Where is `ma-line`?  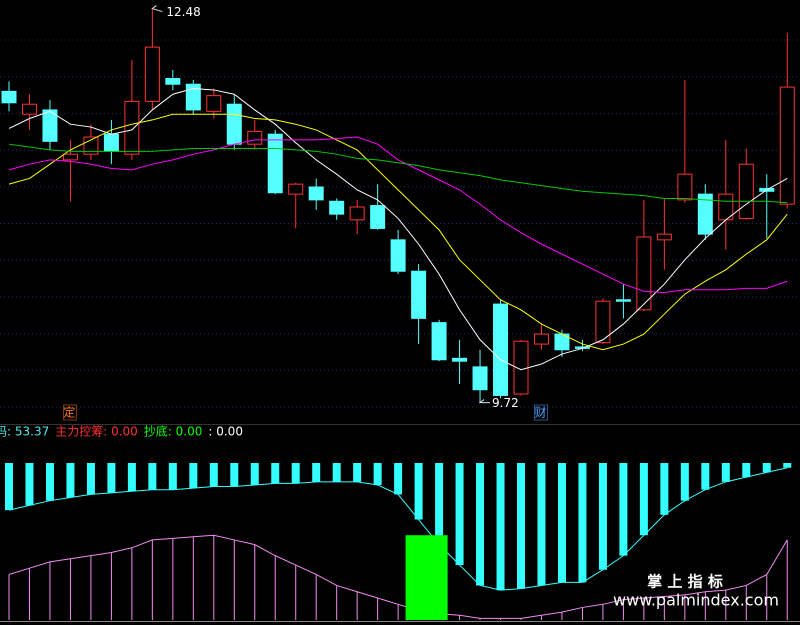 ma-line is located at coordinates (398, 173).